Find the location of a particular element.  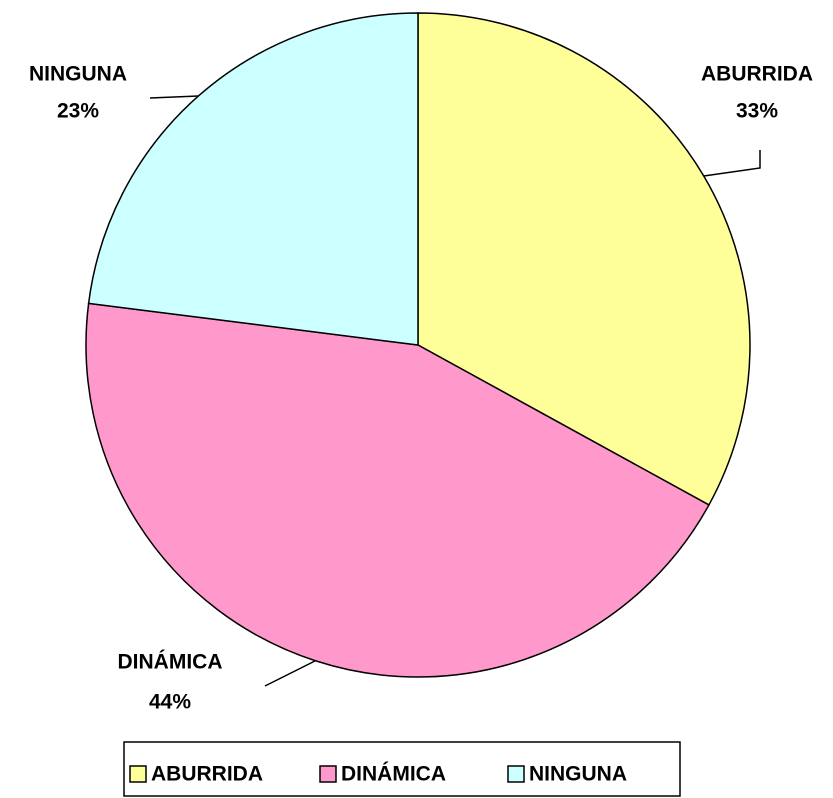

legend-box is located at coordinates (402, 769).